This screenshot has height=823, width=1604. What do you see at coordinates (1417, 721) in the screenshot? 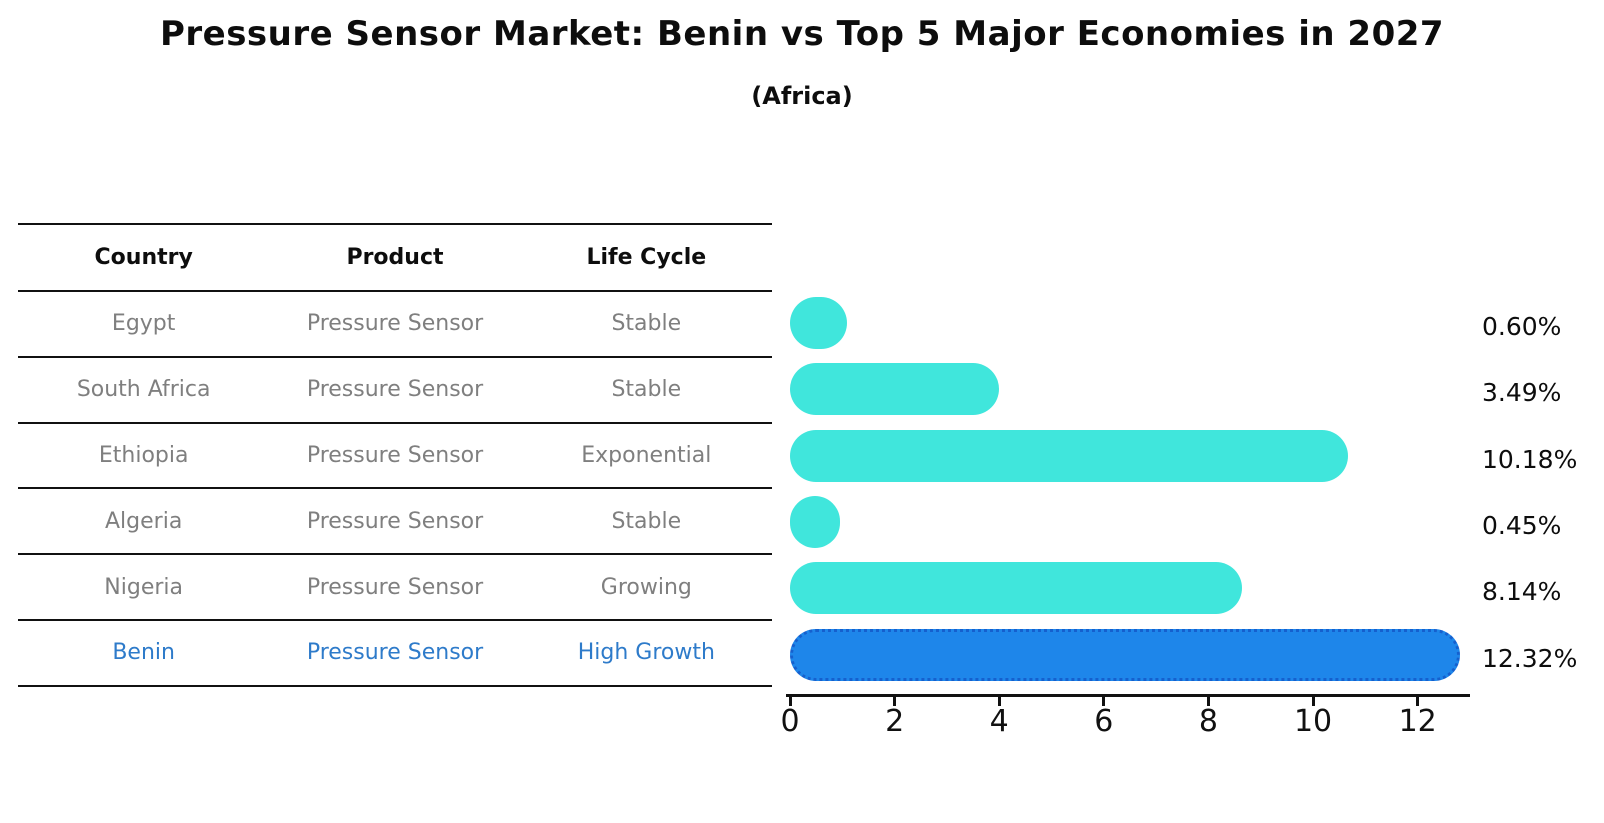
I see `x-tick-label: 12` at bounding box center [1417, 721].